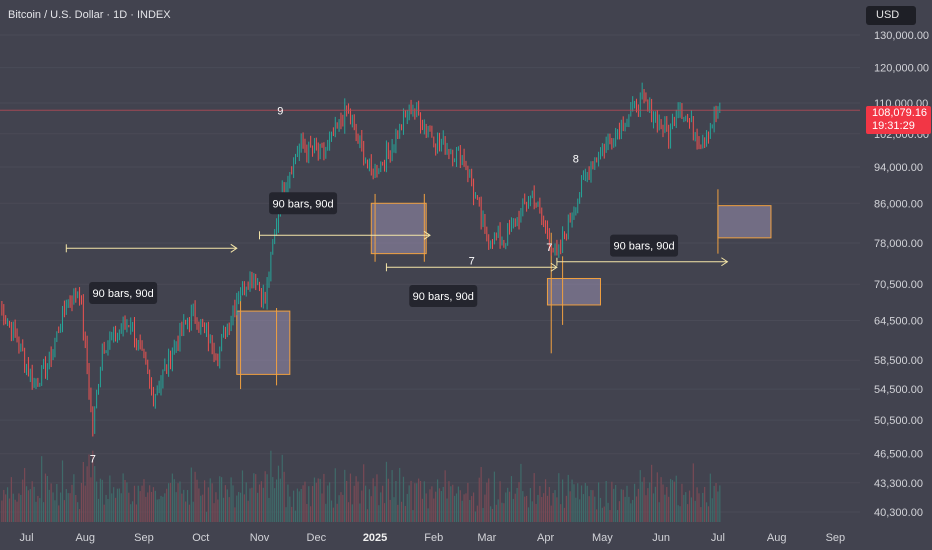 Image resolution: width=932 pixels, height=550 pixels. I want to click on y-tick-label: 43,300.00, so click(898, 484).